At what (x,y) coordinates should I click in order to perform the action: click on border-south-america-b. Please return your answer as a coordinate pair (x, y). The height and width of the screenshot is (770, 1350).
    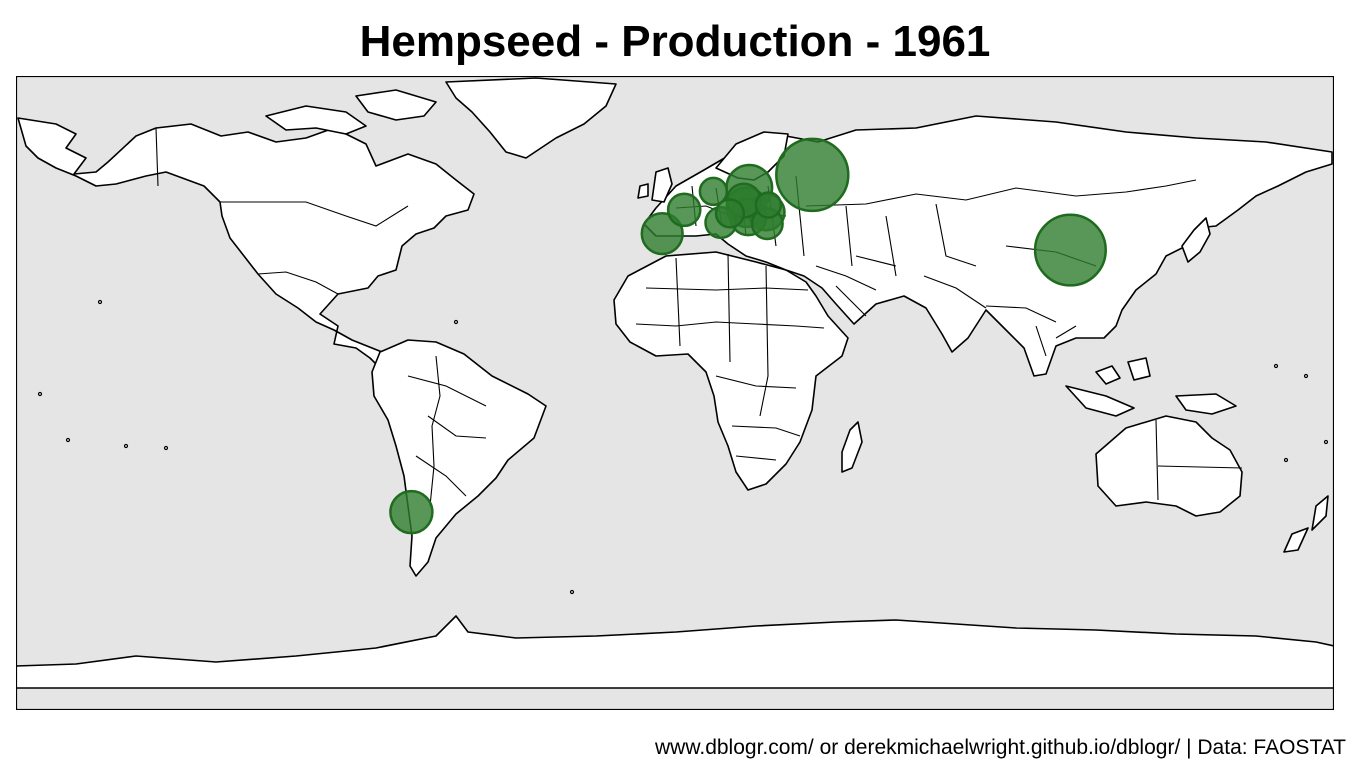
    Looking at the image, I should click on (435, 431).